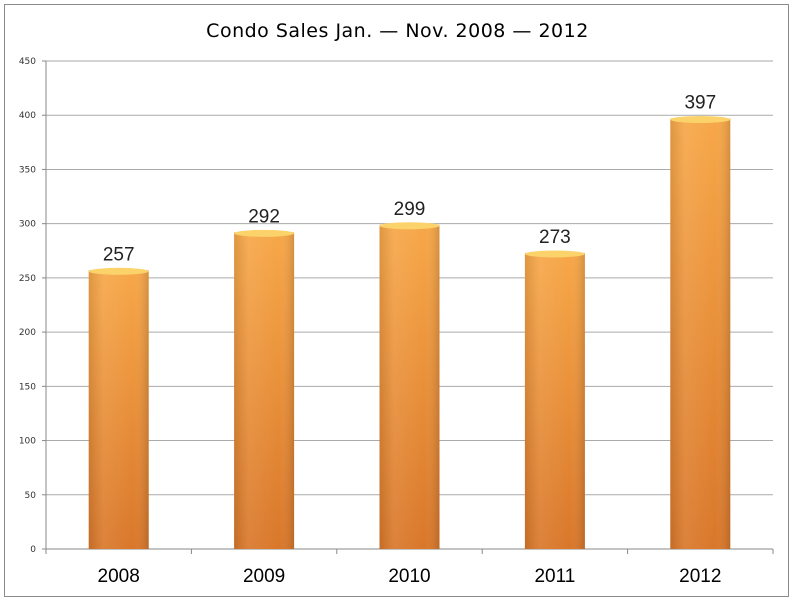 The width and height of the screenshot is (805, 615). Describe the element at coordinates (27, 116) in the screenshot. I see `y-tick-label: 400` at that location.